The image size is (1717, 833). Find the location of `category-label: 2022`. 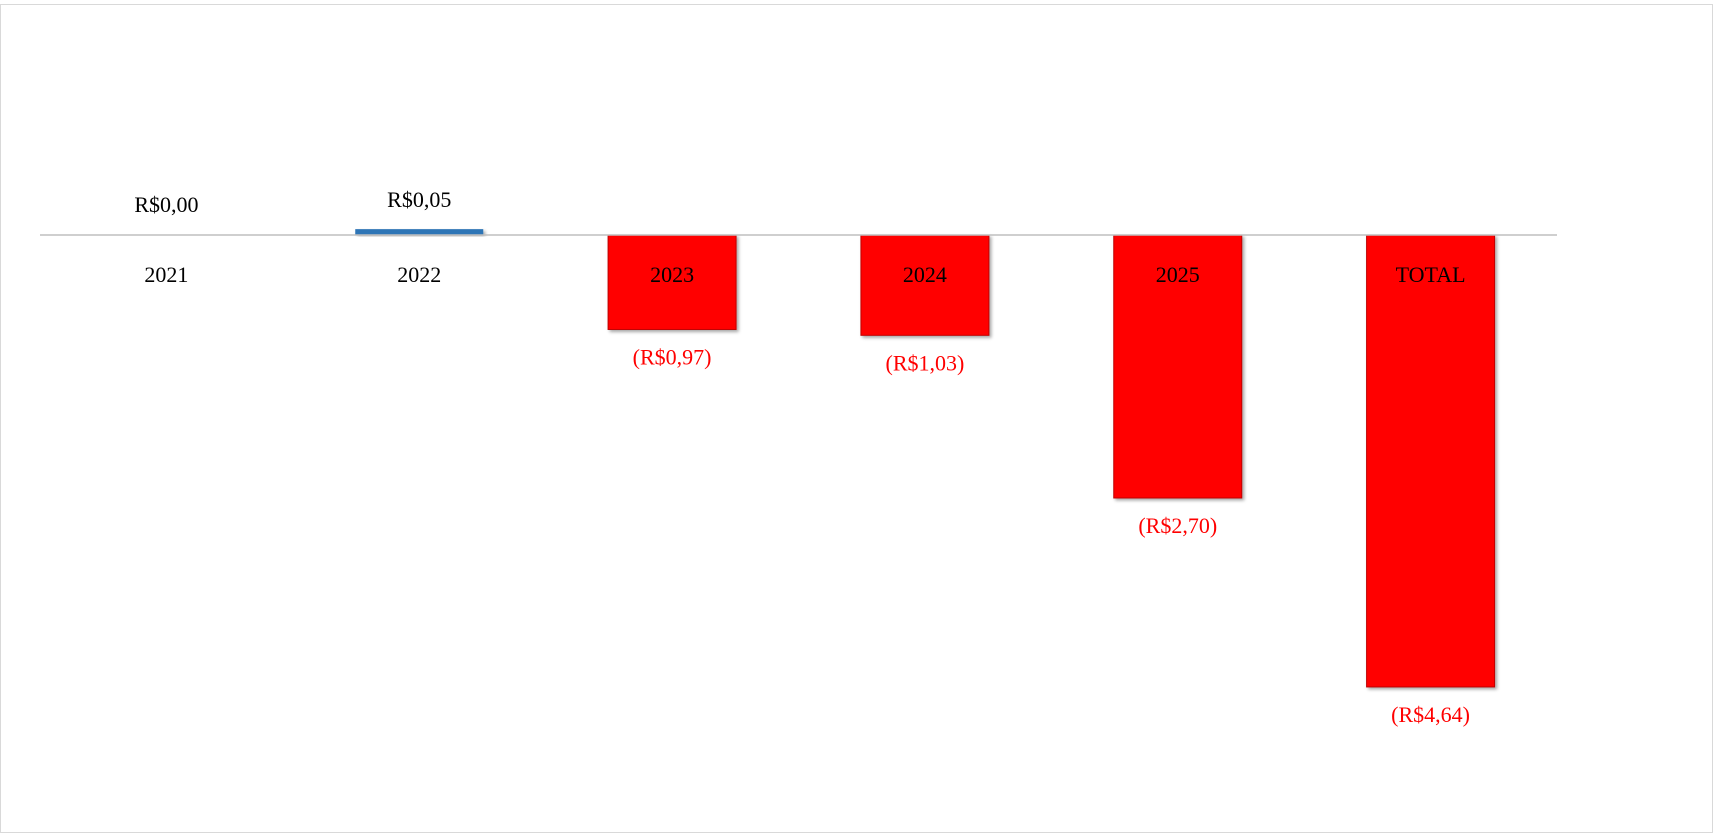

category-label: 2022 is located at coordinates (419, 274).